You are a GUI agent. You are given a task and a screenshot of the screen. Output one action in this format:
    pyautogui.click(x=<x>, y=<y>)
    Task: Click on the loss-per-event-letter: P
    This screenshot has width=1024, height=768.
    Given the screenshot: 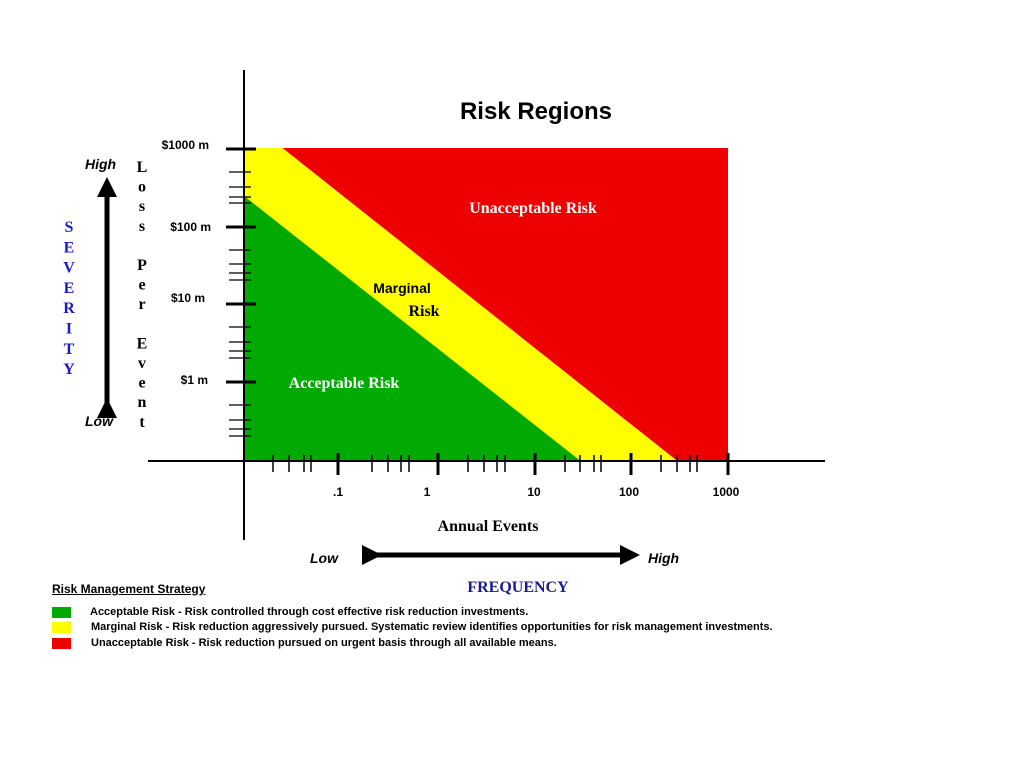 What is the action you would take?
    pyautogui.click(x=142, y=265)
    